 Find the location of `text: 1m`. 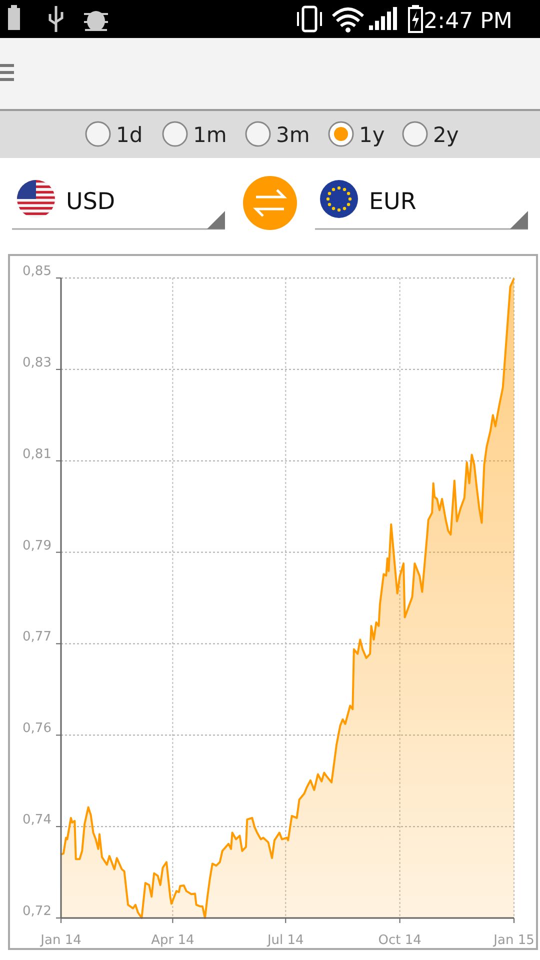

text: 1m is located at coordinates (210, 135).